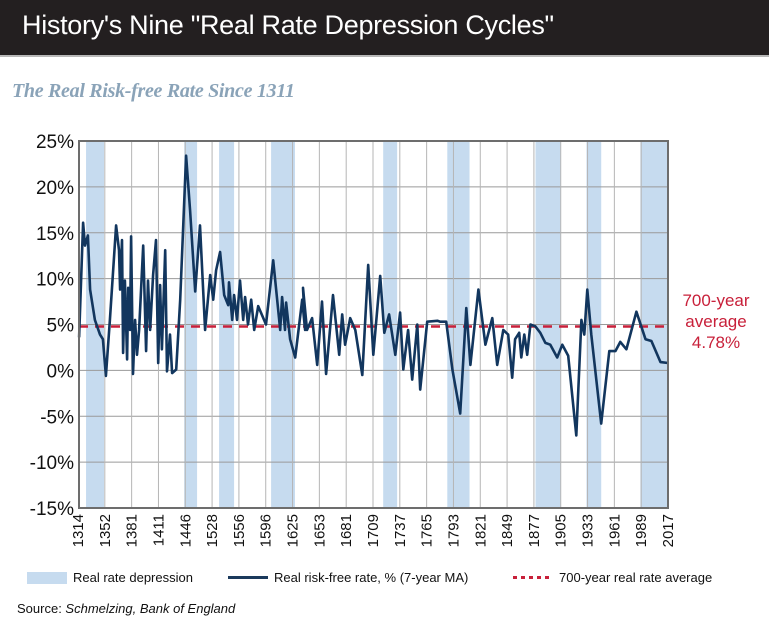 The image size is (769, 632). What do you see at coordinates (614, 530) in the screenshot?
I see `x-tick-label: 1961` at bounding box center [614, 530].